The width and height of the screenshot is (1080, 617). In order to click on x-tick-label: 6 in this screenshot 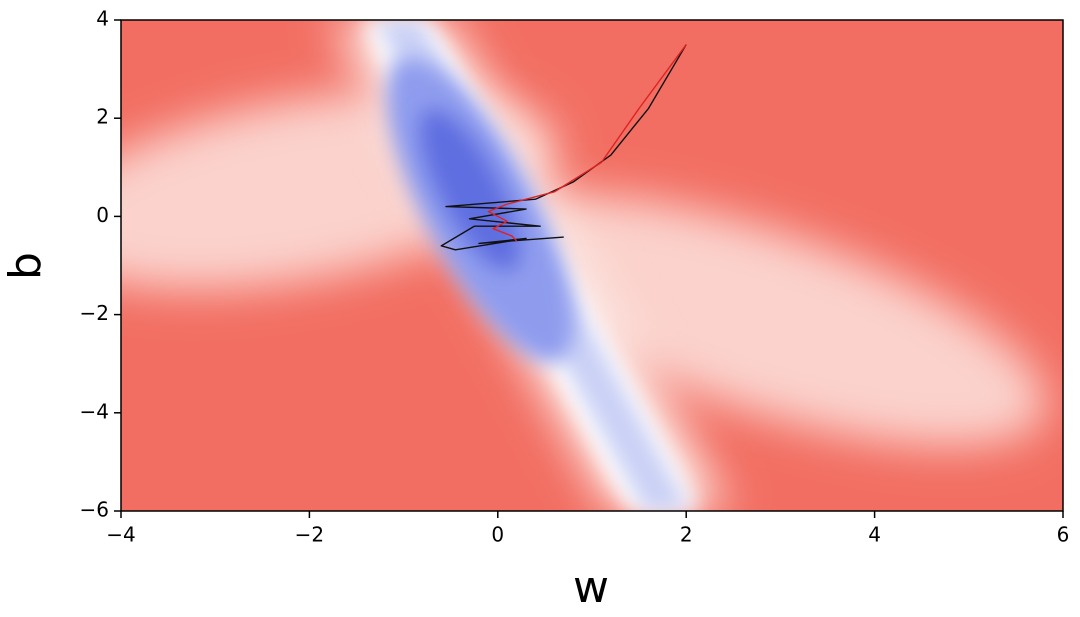, I will do `click(1063, 535)`.